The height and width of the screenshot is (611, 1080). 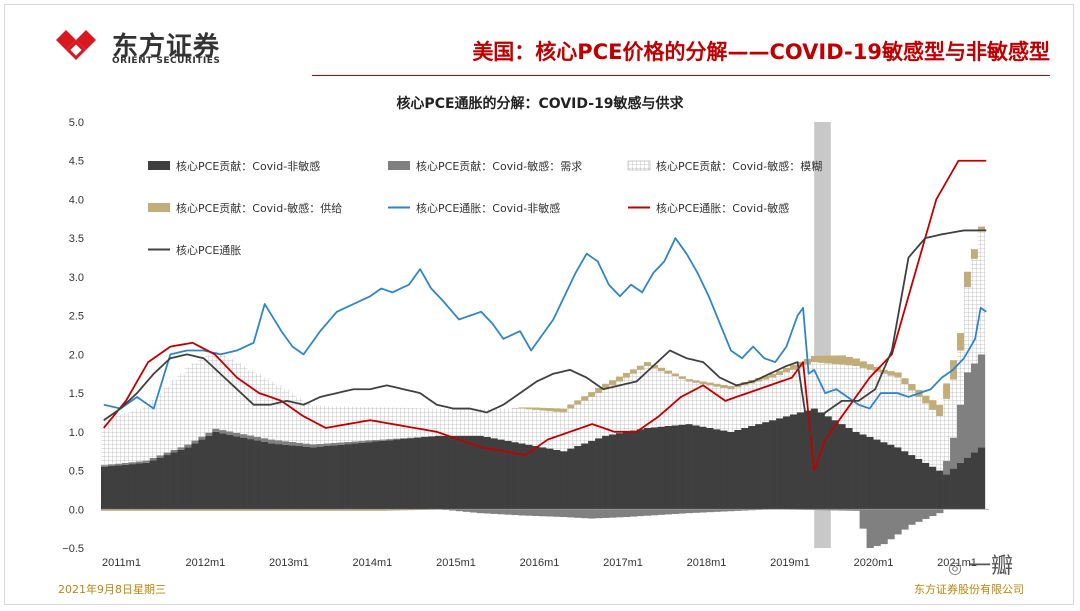 What do you see at coordinates (540, 563) in the screenshot?
I see `x-tick-label: 2016m1` at bounding box center [540, 563].